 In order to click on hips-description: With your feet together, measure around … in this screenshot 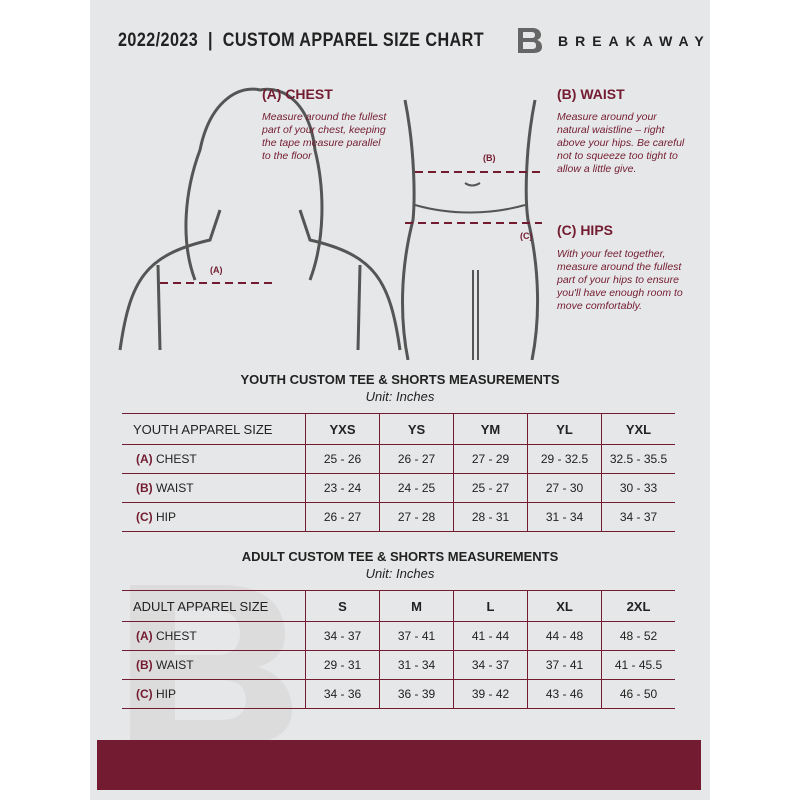, I will do `click(620, 280)`.